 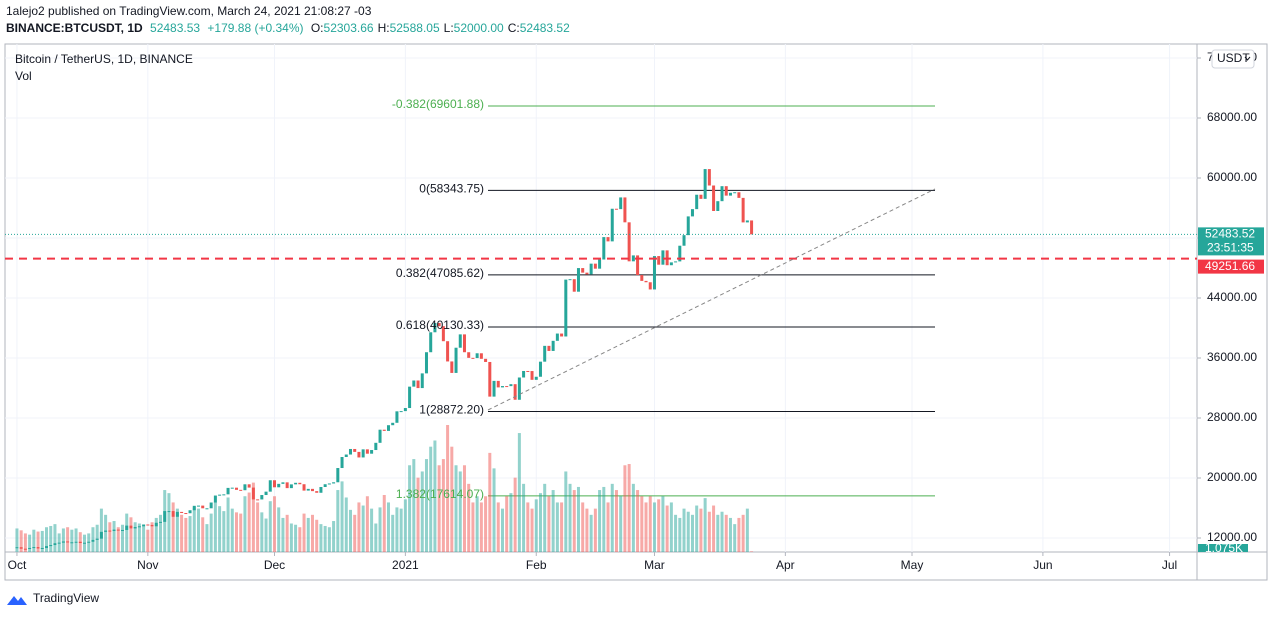 I want to click on x-tick-label: May, so click(x=912, y=565).